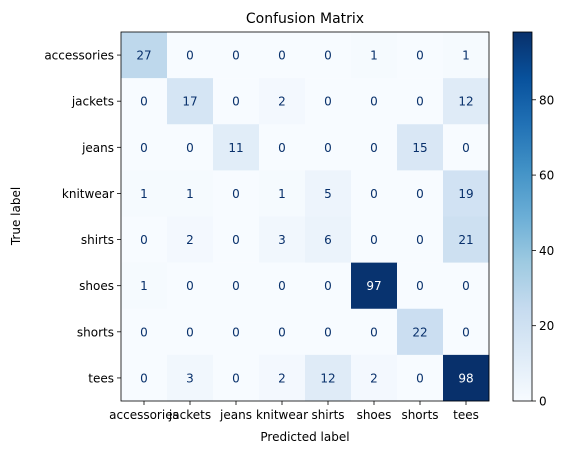 This screenshot has width=569, height=455. Describe the element at coordinates (235, 415) in the screenshot. I see `x-tick-label: jeans` at that location.